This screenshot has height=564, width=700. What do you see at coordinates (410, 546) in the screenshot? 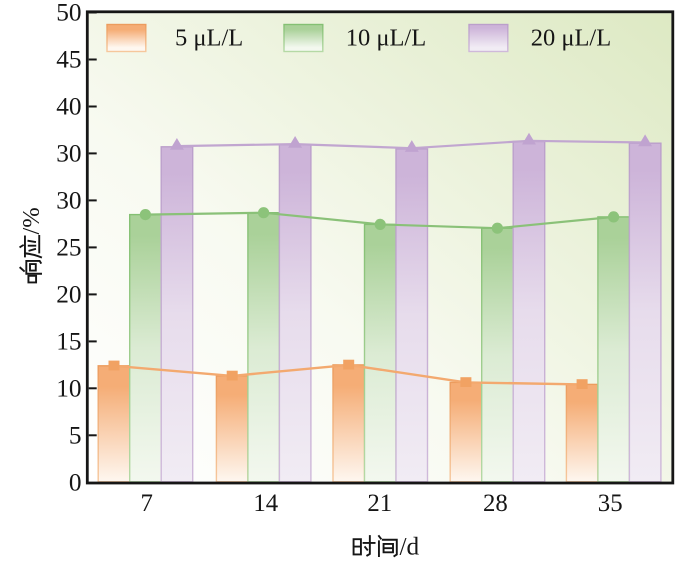
I see `svg-text: /d` at bounding box center [410, 546].